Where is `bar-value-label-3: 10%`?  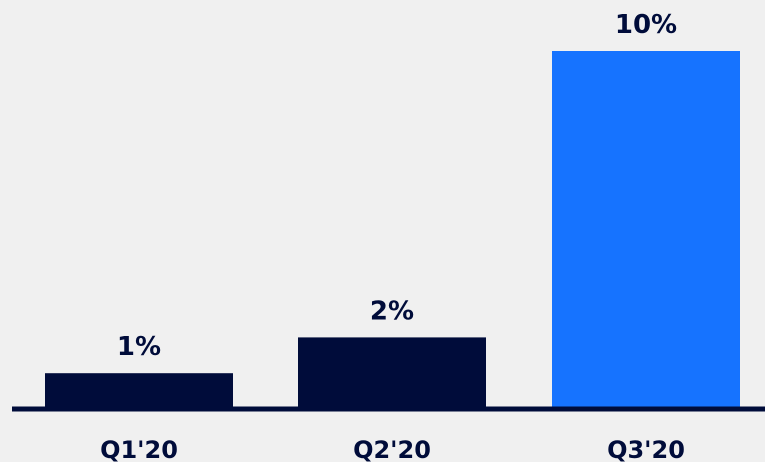 bar-value-label-3: 10% is located at coordinates (646, 25).